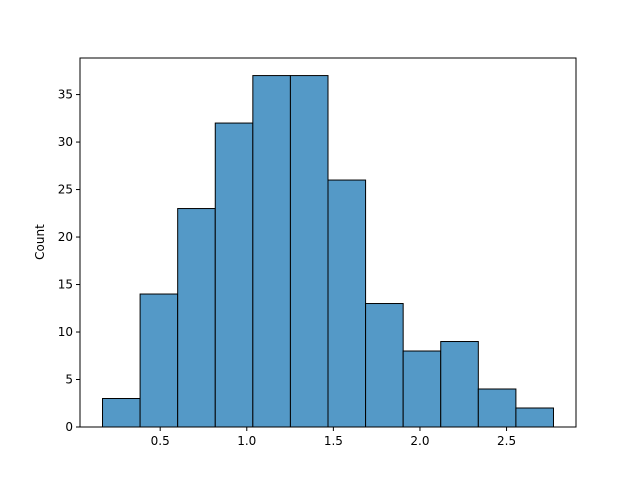 This screenshot has height=480, width=640. Describe the element at coordinates (246, 441) in the screenshot. I see `x-tick-label: 1.0` at that location.